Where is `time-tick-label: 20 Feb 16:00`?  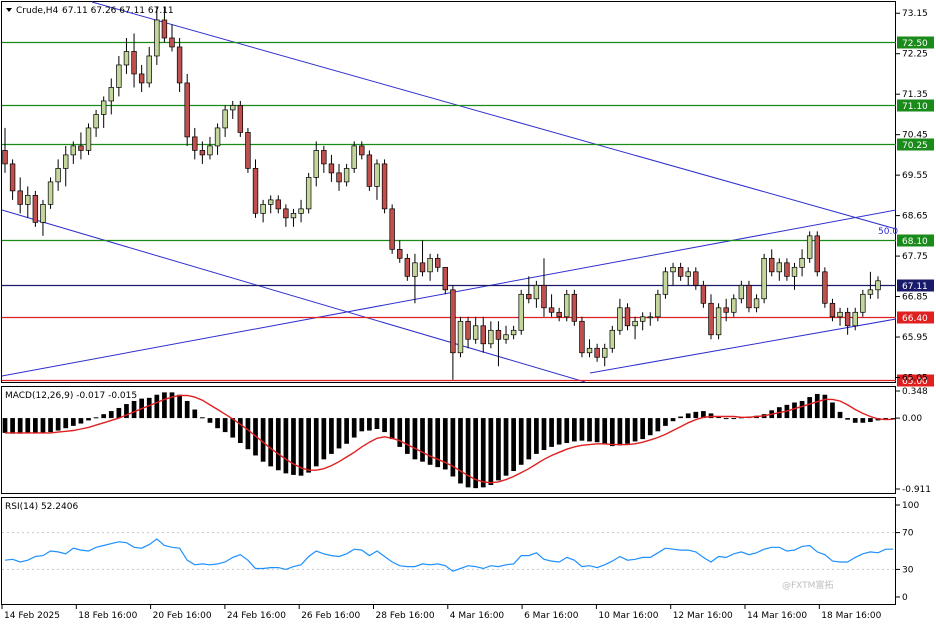
time-tick-label: 20 Feb 16:00 is located at coordinates (182, 616).